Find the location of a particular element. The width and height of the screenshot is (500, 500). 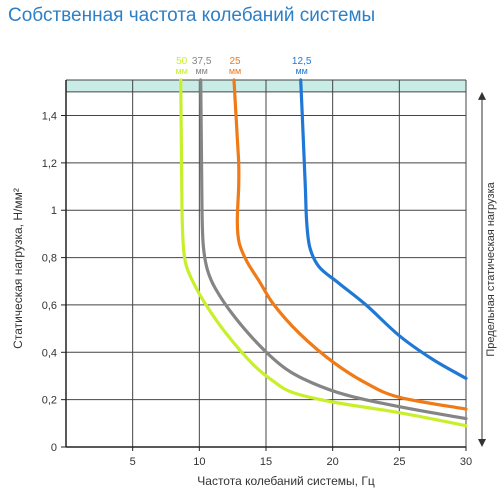

x-axis-label: Частота колебаний системы, Гц is located at coordinates (286, 481).